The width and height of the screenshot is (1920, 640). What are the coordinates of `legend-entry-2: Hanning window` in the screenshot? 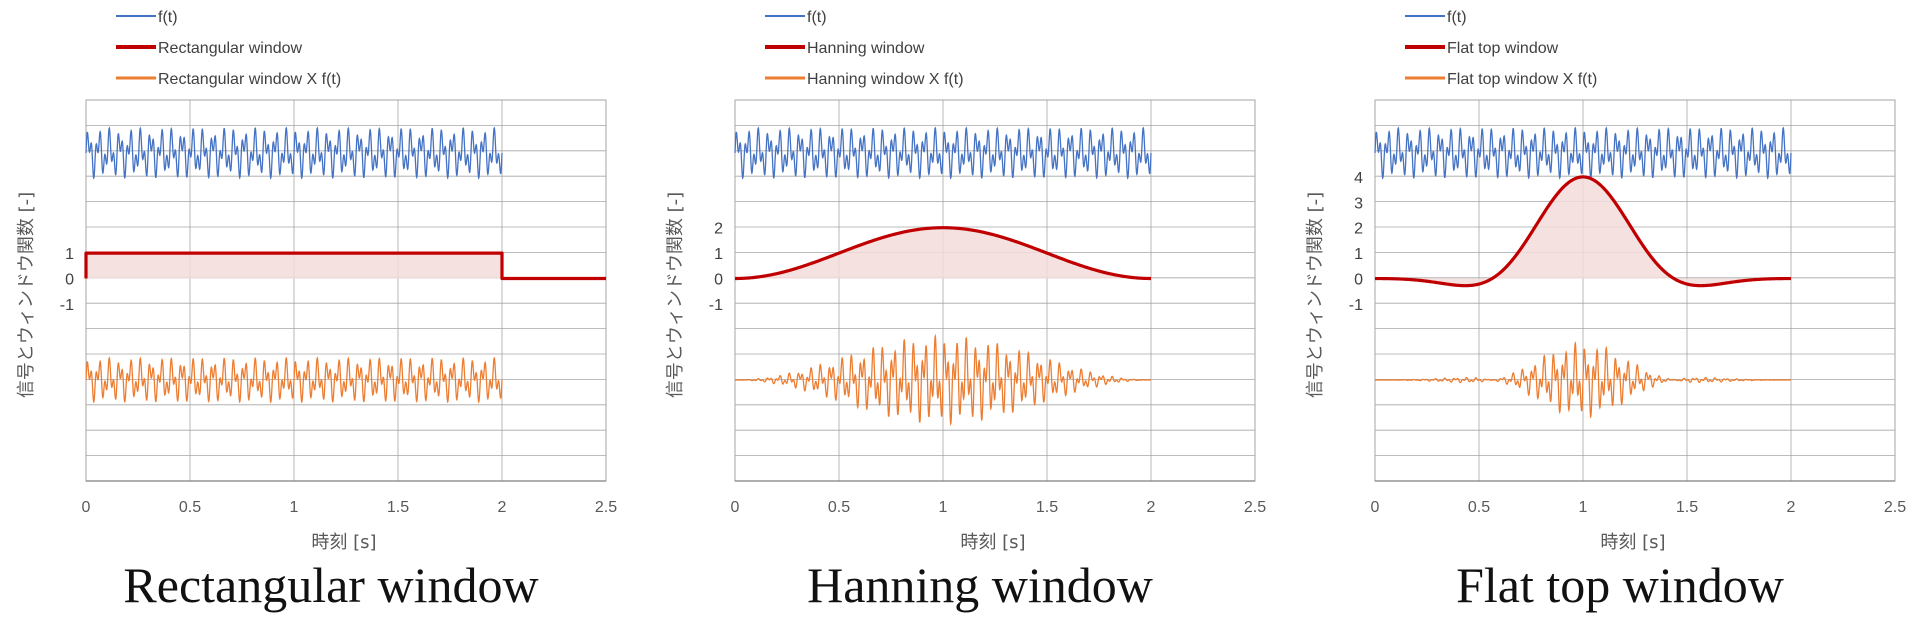 It's located at (845, 48).